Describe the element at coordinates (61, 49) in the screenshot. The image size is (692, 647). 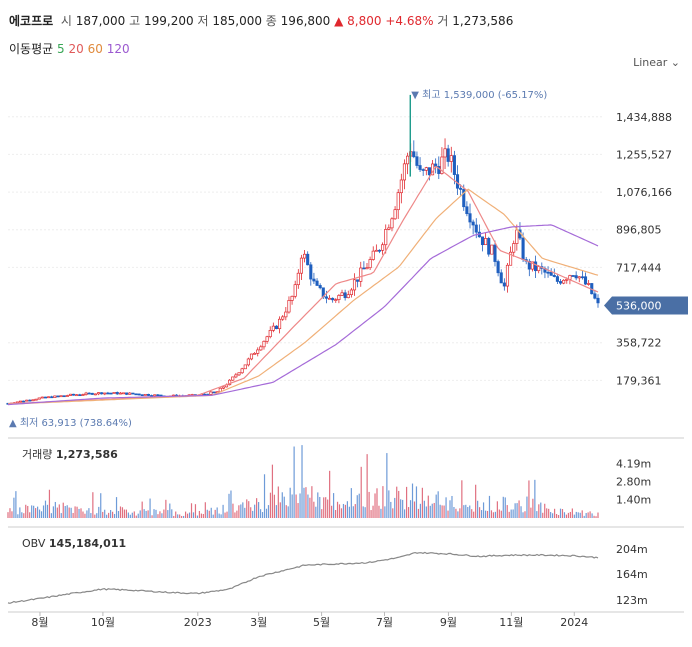
I see `ma-5: 5` at that location.